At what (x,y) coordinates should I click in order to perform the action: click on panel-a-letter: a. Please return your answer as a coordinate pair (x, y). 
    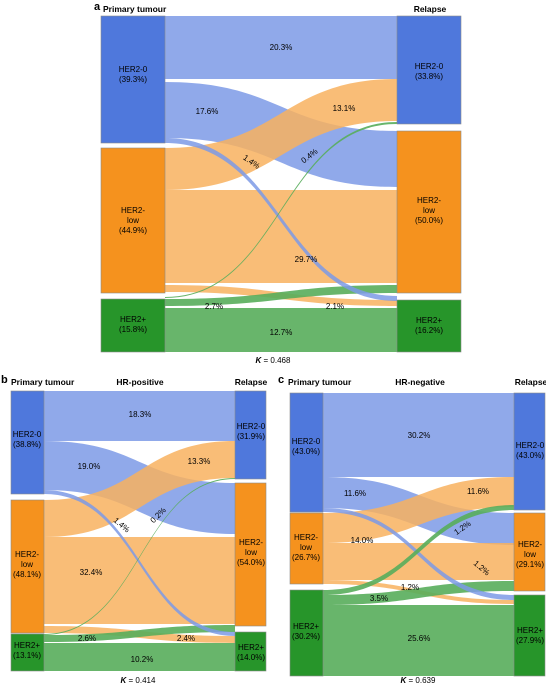
    Looking at the image, I should click on (97, 7).